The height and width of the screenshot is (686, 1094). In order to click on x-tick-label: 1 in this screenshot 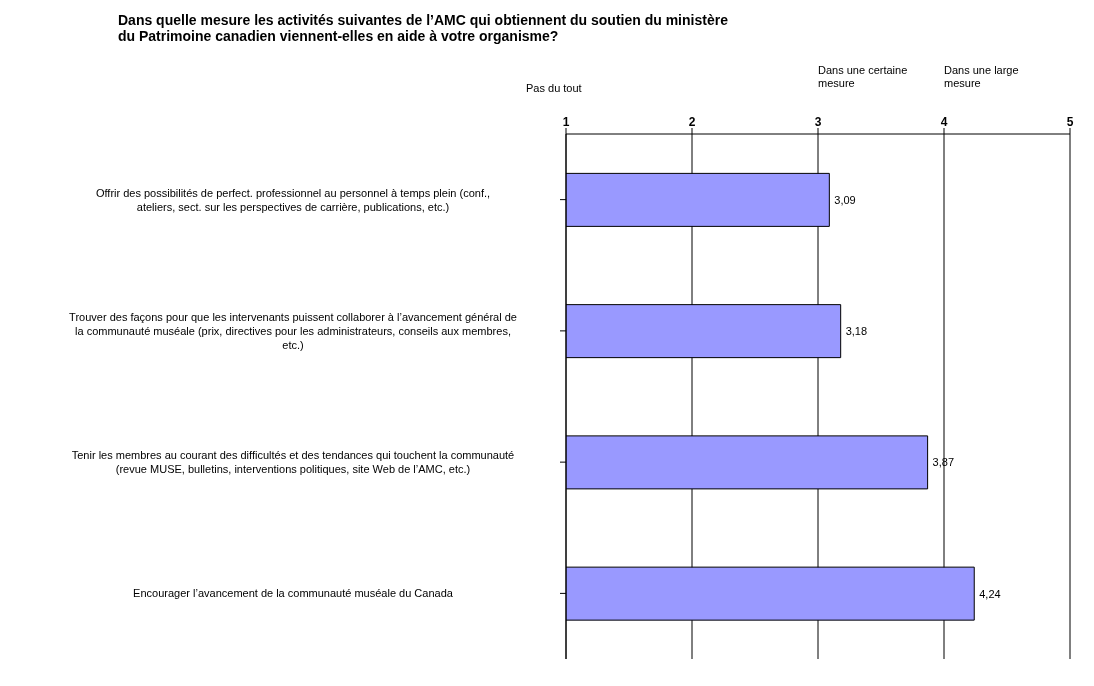, I will do `click(566, 122)`.